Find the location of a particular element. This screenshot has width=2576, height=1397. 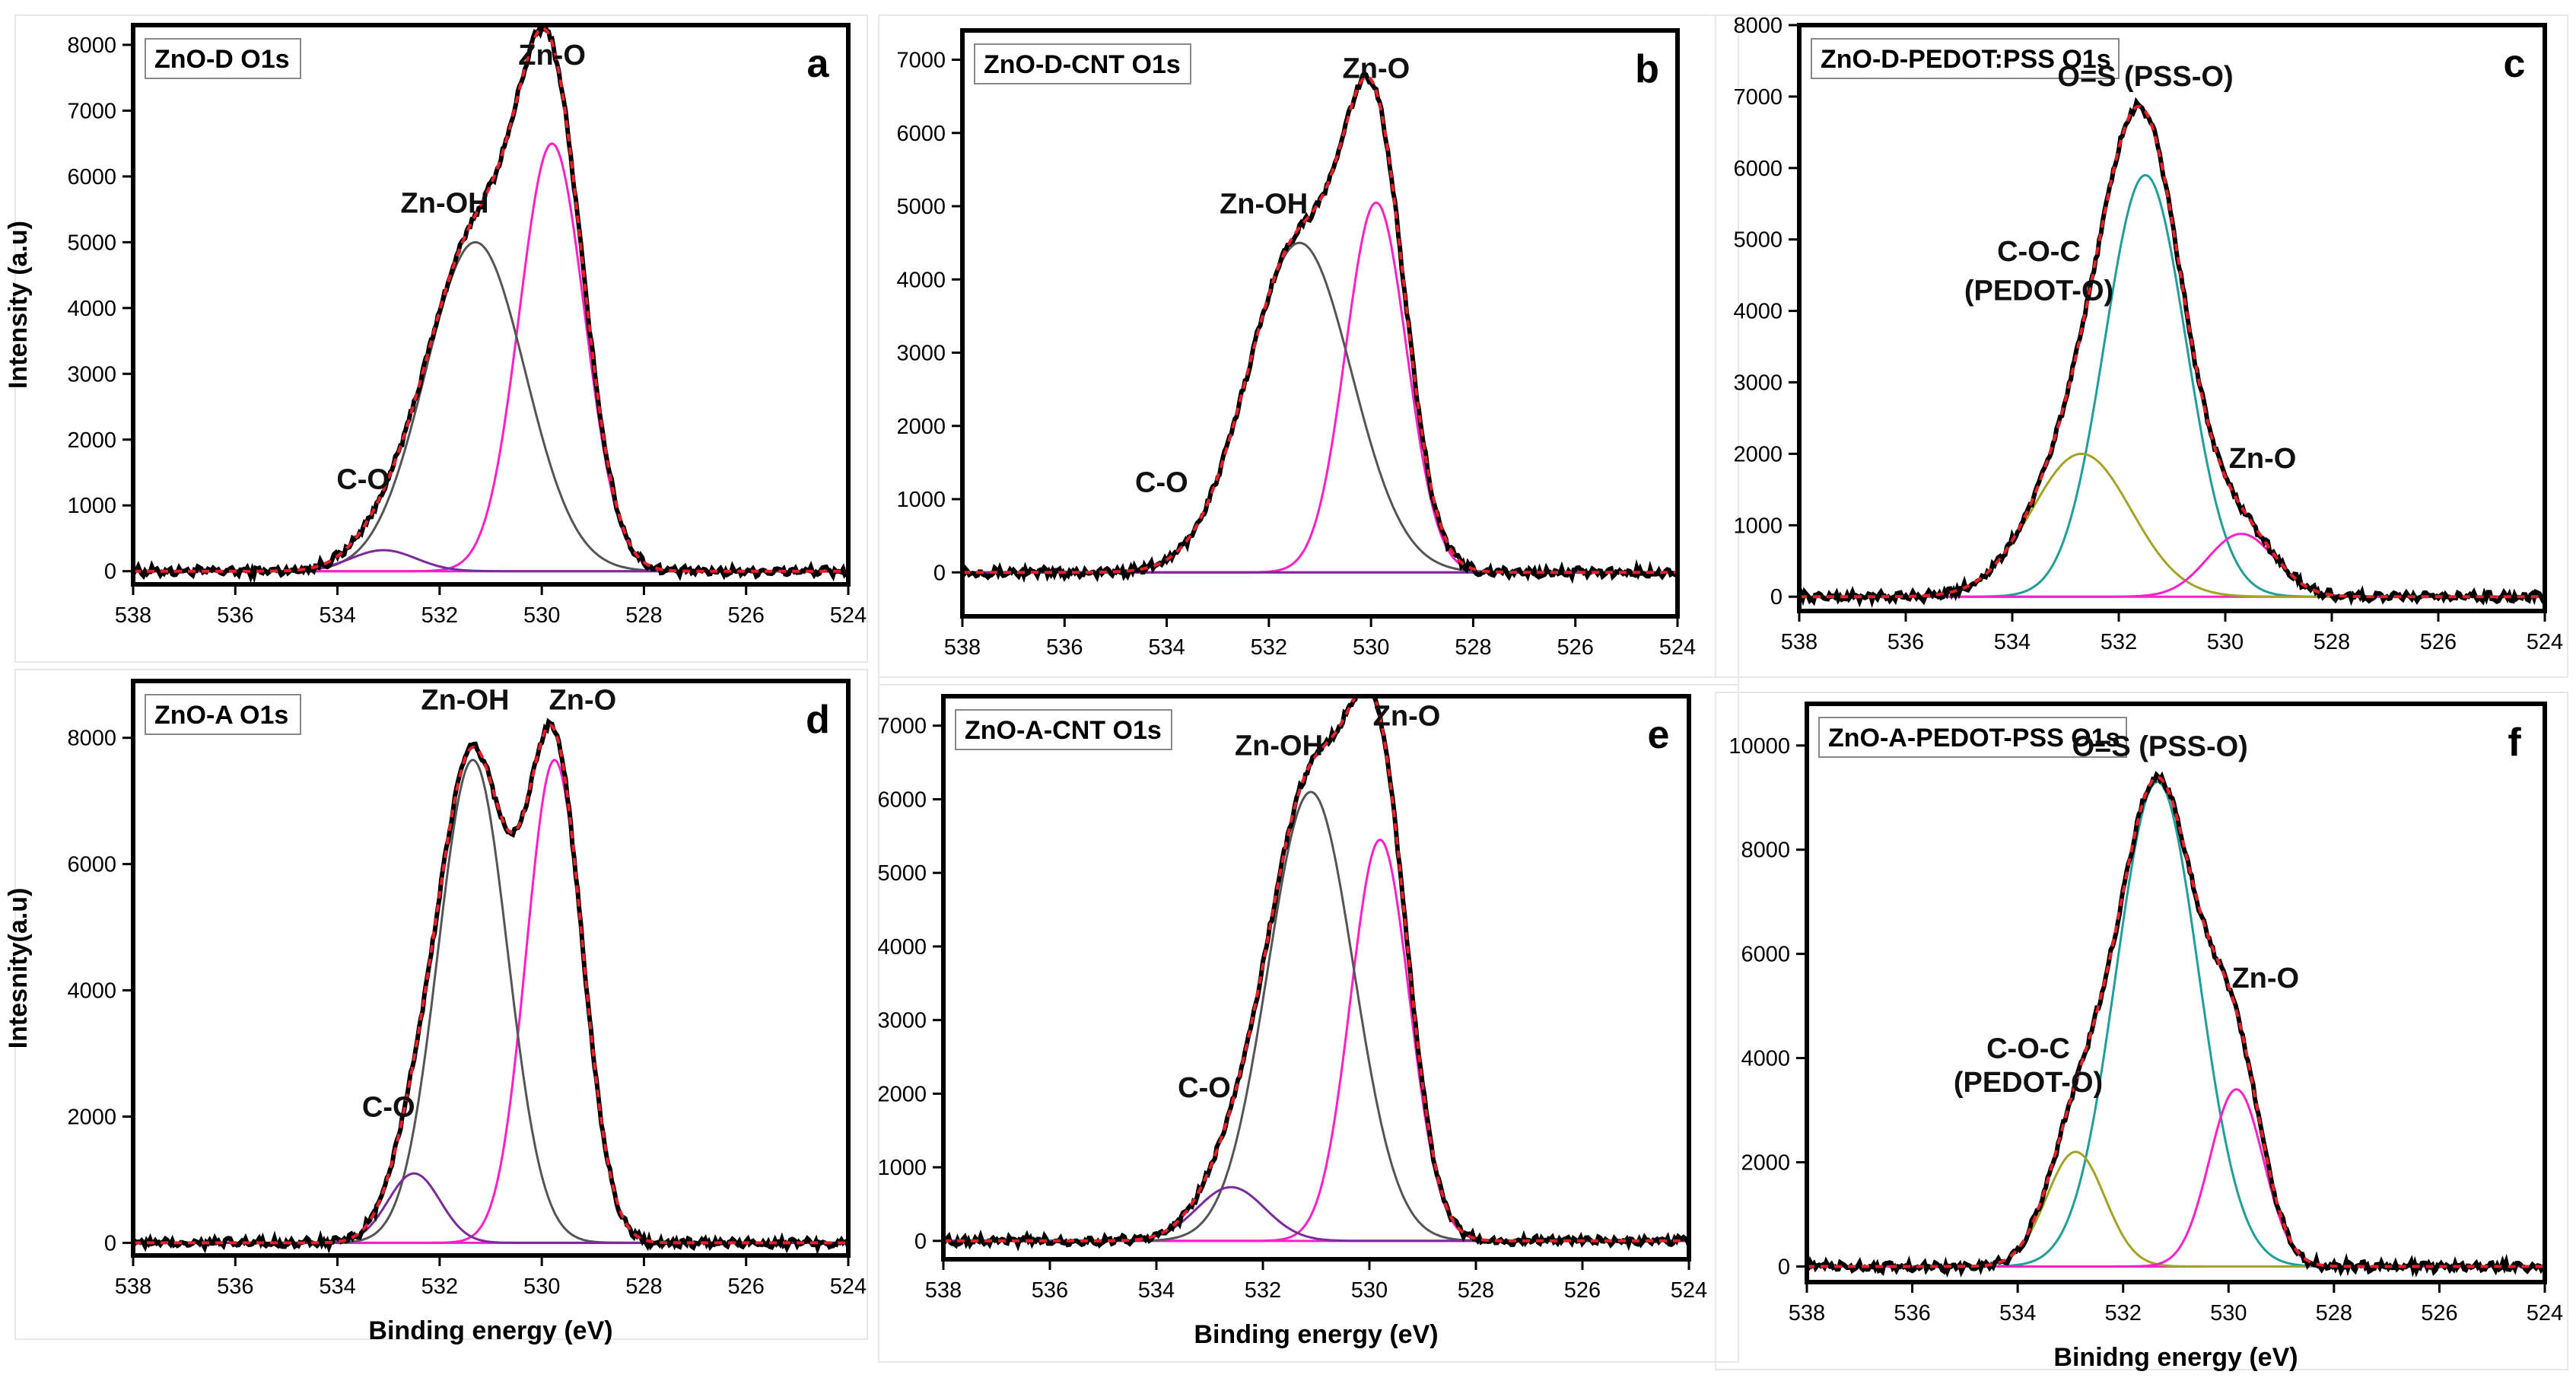

x-tick-label: 534 is located at coordinates (1167, 647).